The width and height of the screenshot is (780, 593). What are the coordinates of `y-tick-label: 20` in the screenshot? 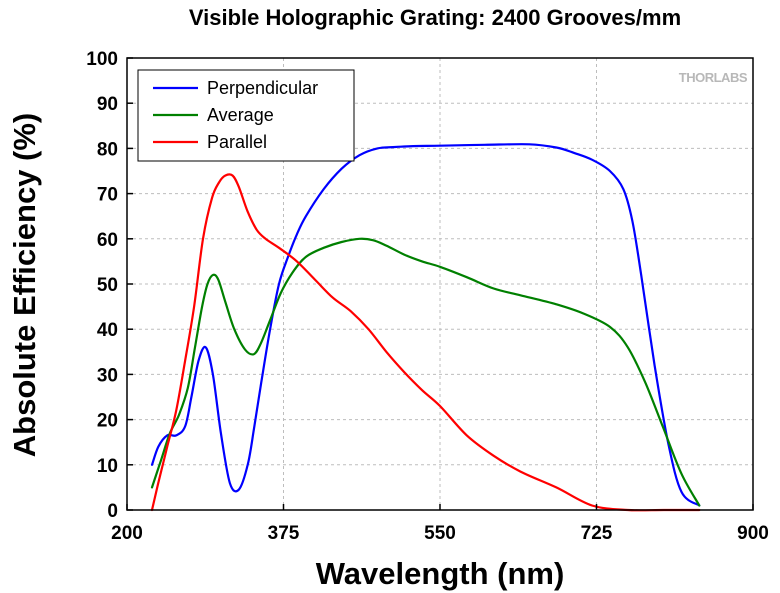 It's located at (107, 421).